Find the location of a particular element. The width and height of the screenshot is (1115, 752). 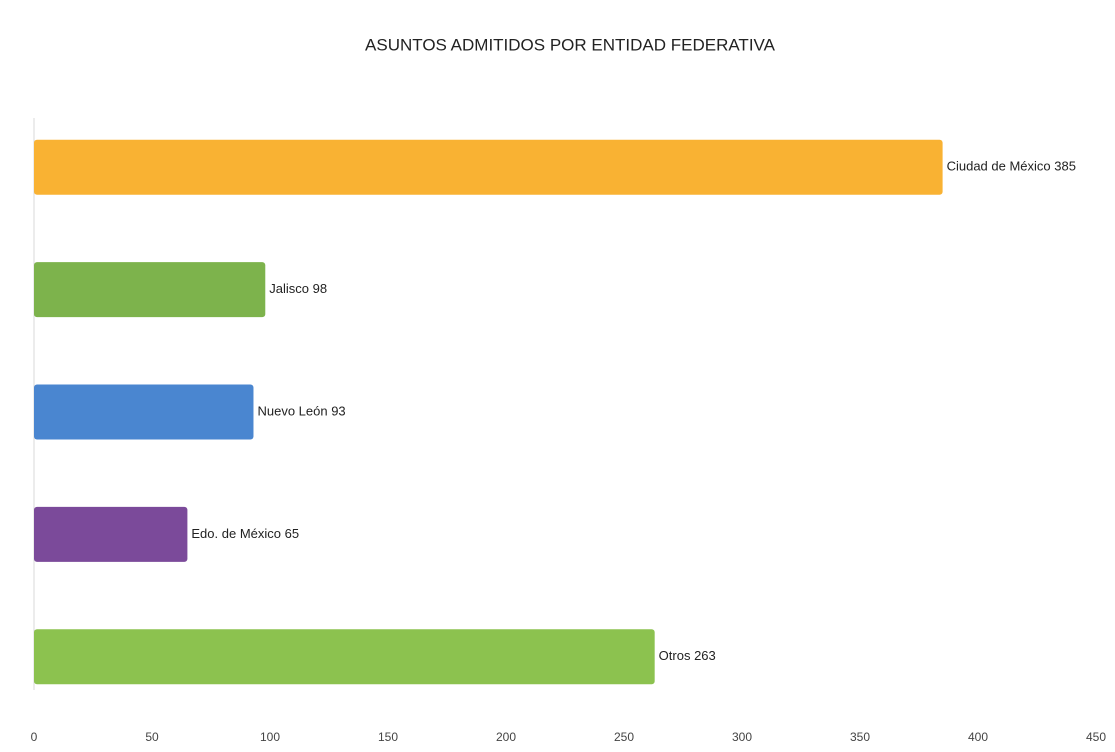

x-tick-label: 450 is located at coordinates (1096, 737).